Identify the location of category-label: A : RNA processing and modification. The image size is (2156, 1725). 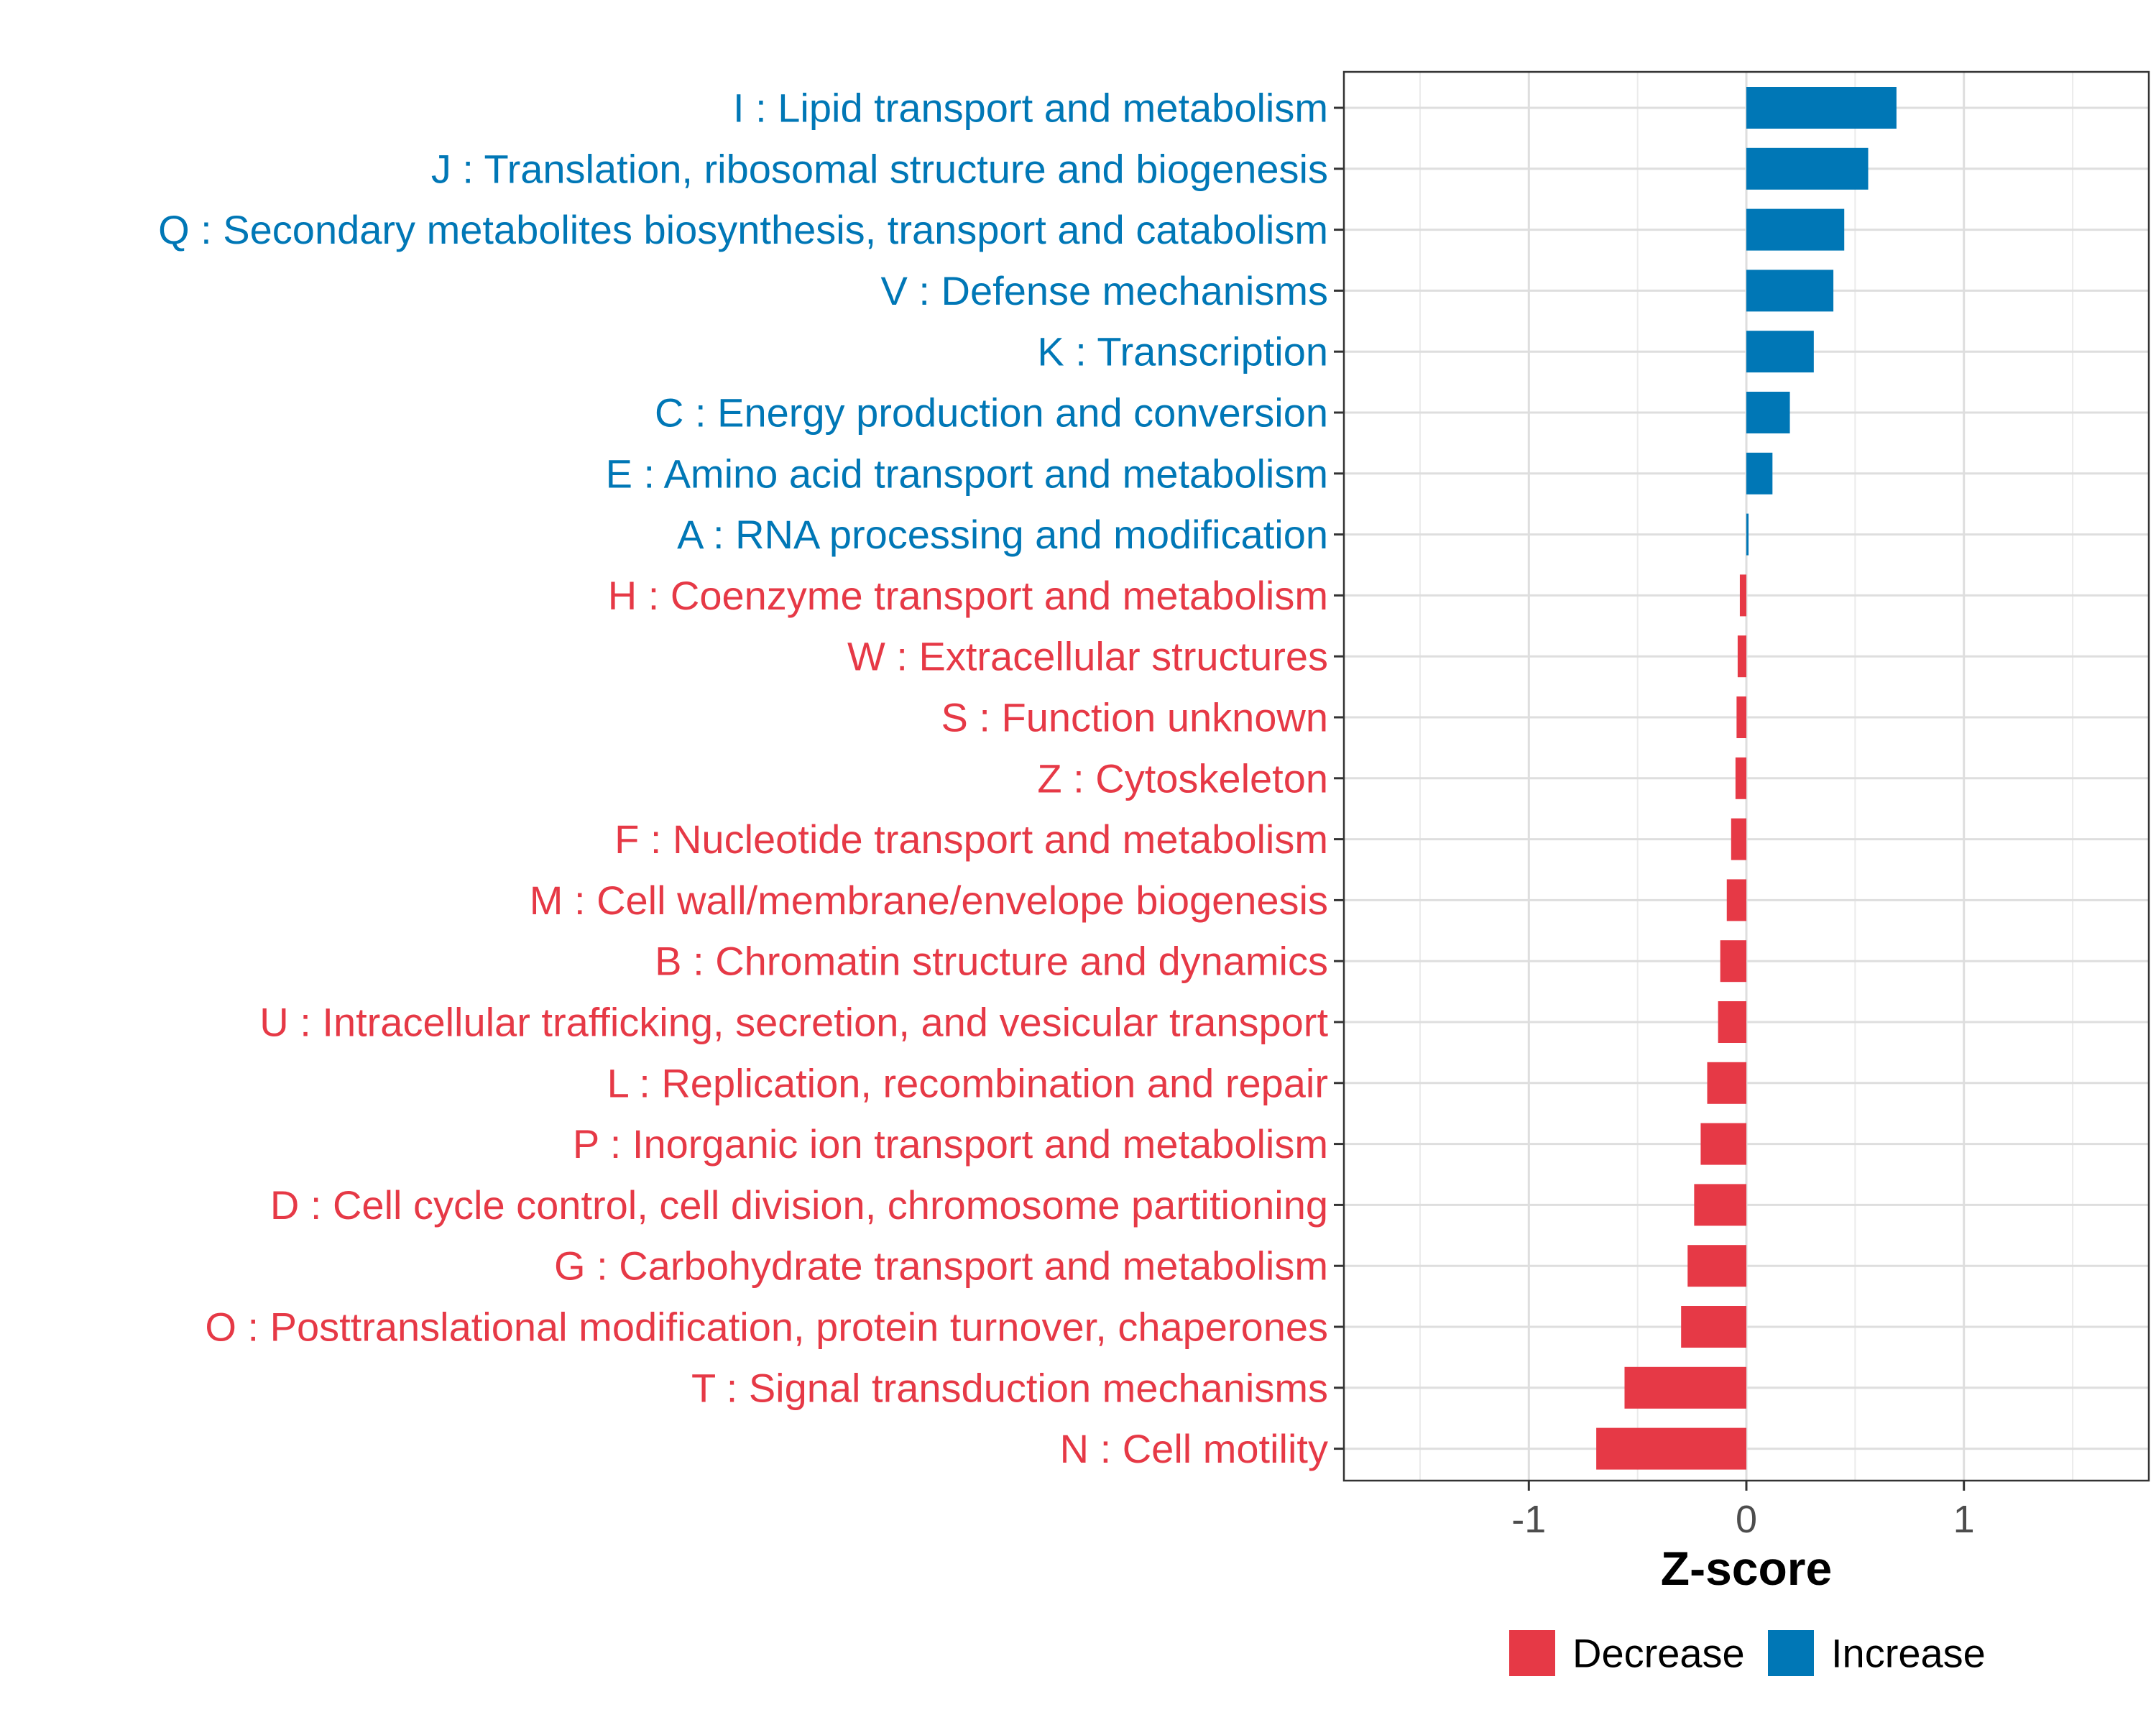
(1003, 534).